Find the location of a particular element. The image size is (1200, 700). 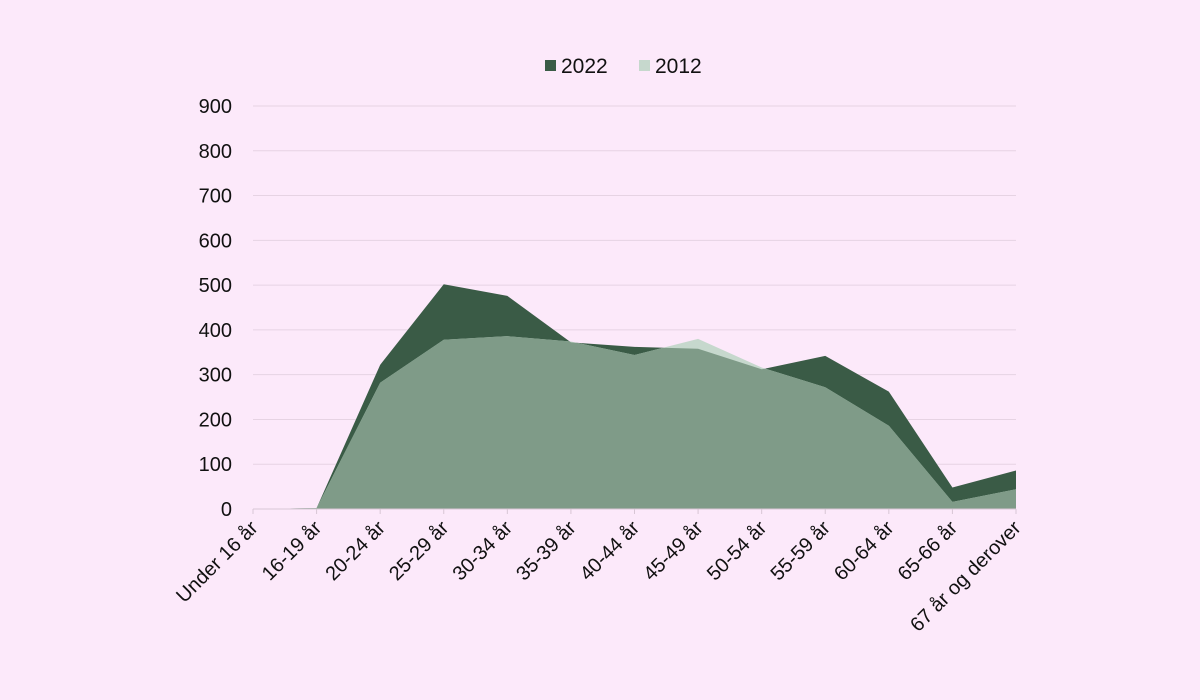

y-tick-label-0: 0 is located at coordinates (226, 510).